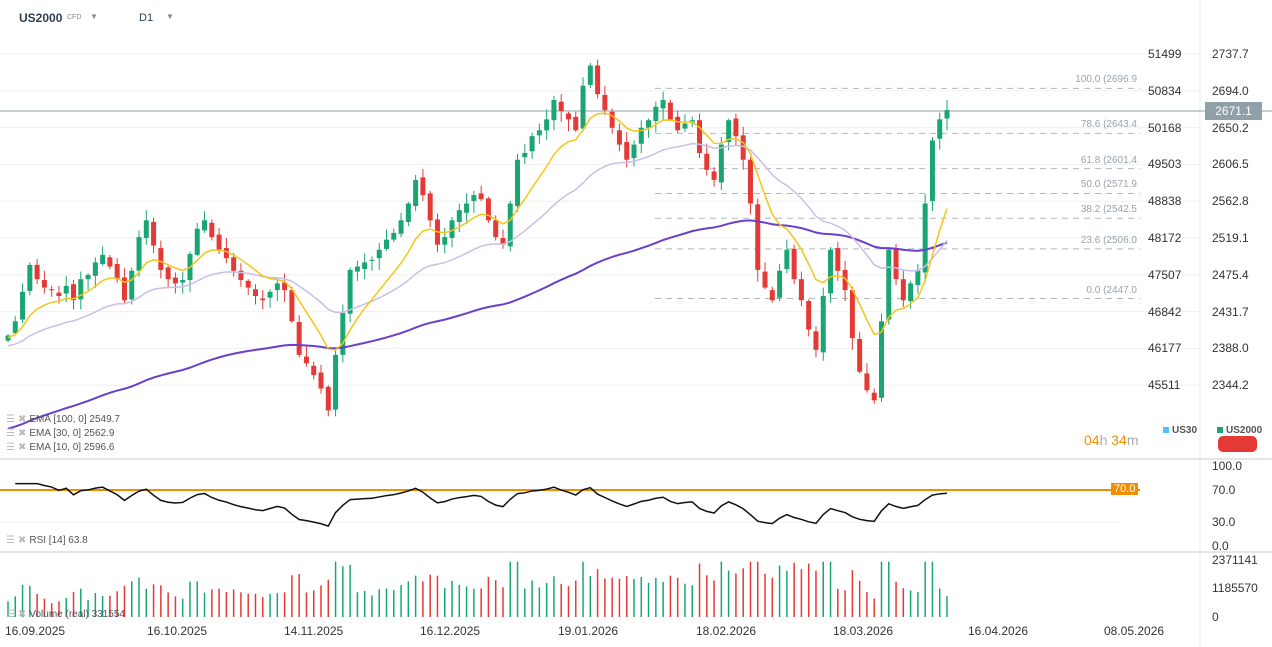 The height and width of the screenshot is (647, 1272). Describe the element at coordinates (47, 540) in the screenshot. I see `indicator-rsi: ☰ ✖ RSI [14] 63.8` at that location.